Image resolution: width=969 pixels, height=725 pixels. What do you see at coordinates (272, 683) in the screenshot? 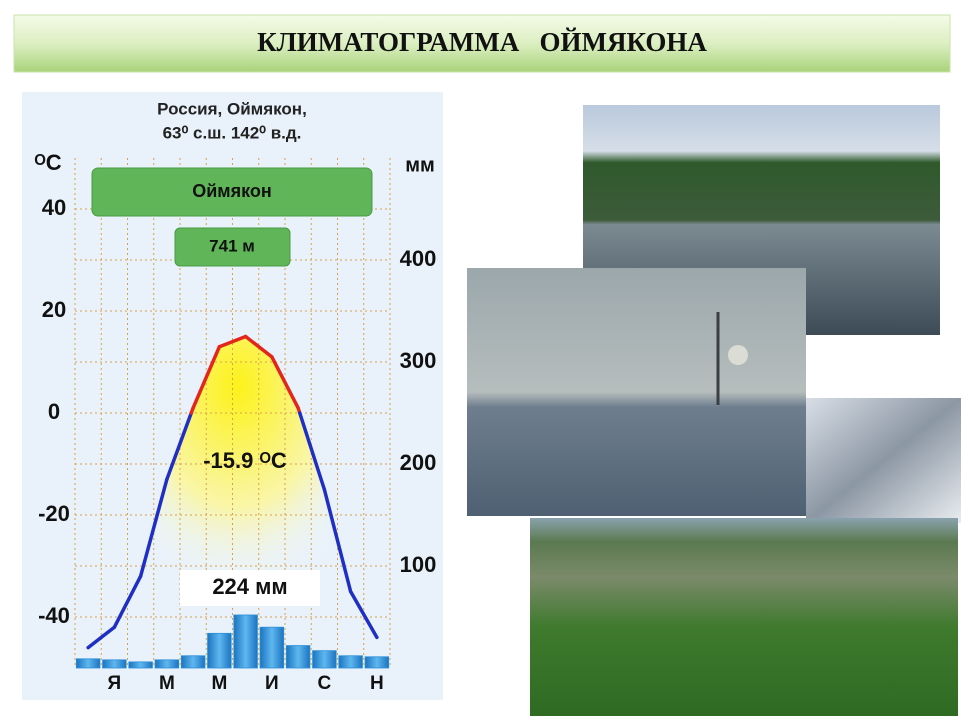
I see `x-tick-label: И` at bounding box center [272, 683].